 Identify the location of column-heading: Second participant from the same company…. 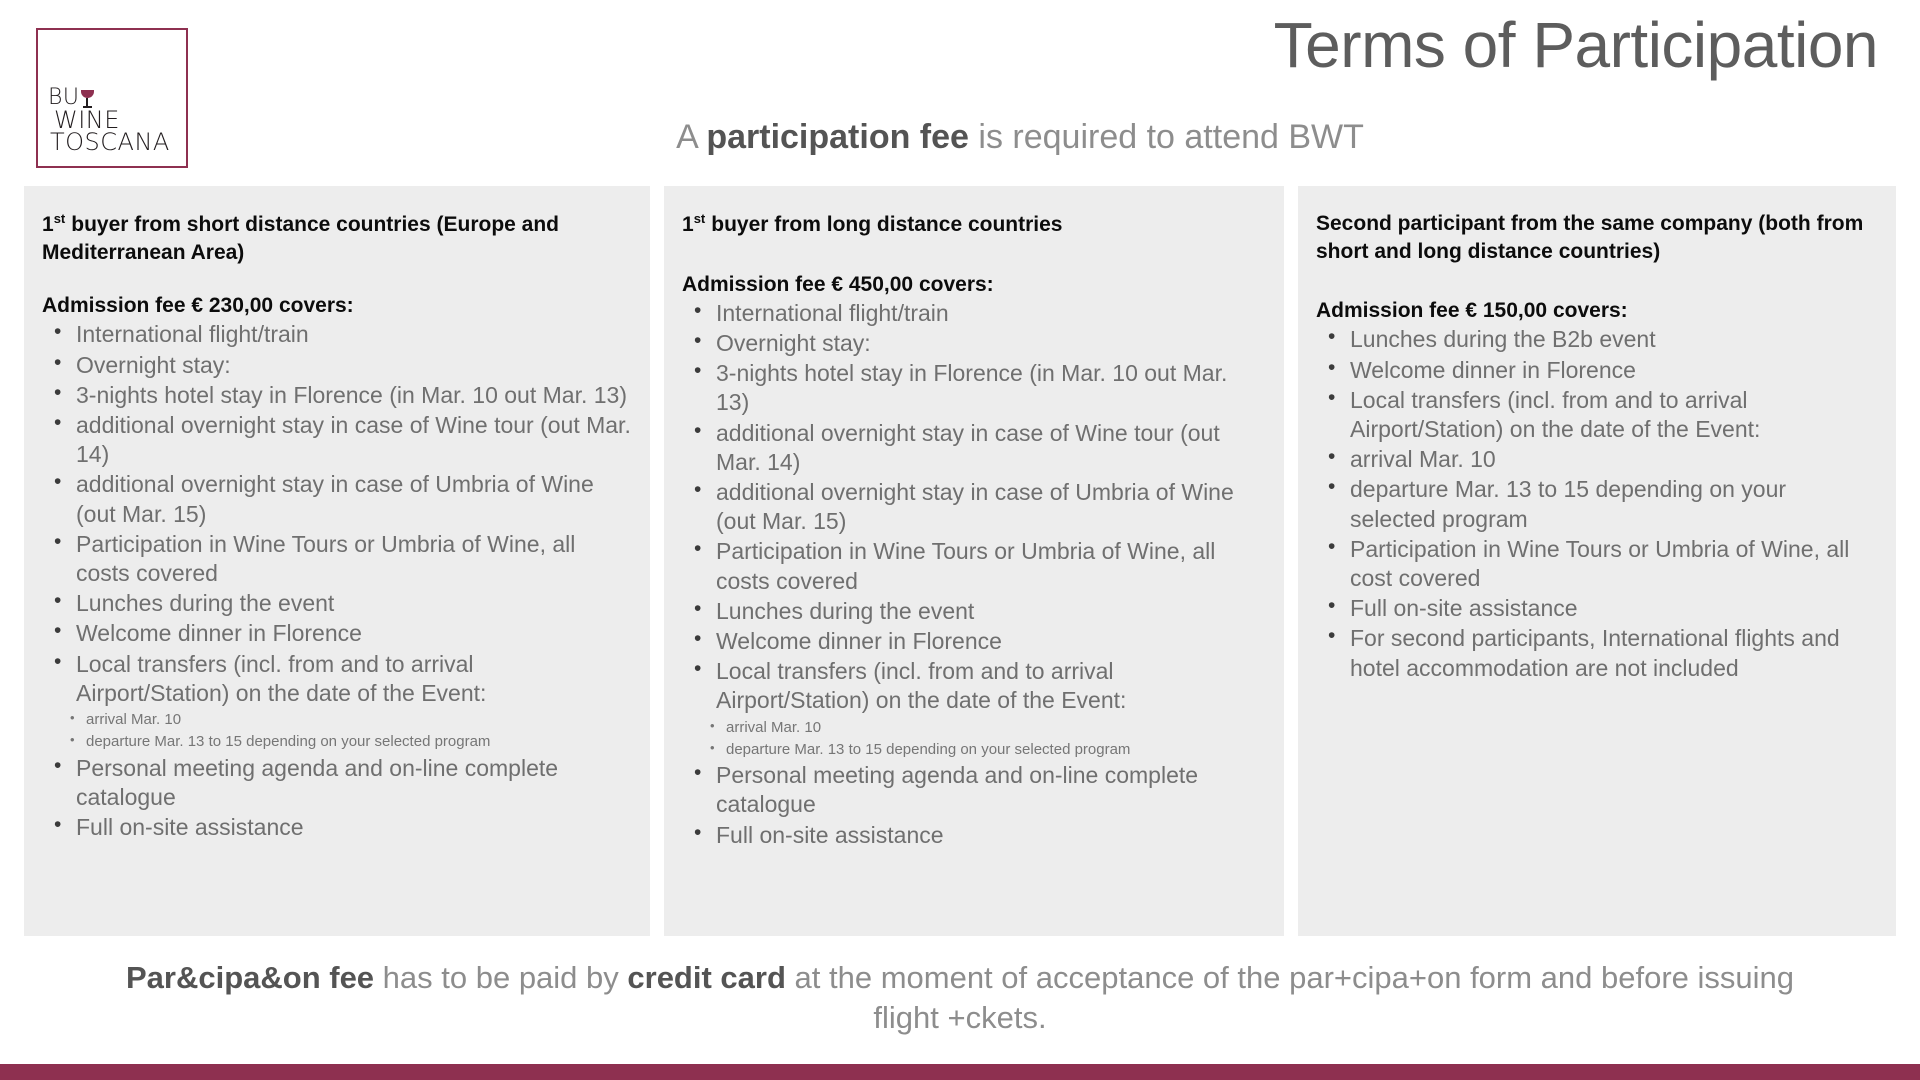
(1597, 237).